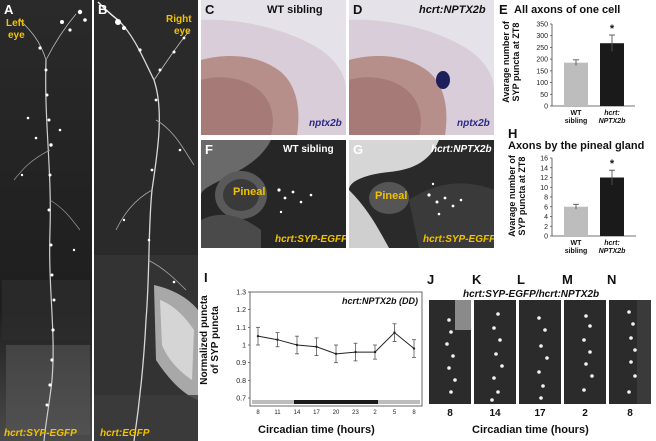 This screenshot has width=656, height=441. What do you see at coordinates (495, 413) in the screenshot?
I see `panel-k-timepoint: 14` at bounding box center [495, 413].